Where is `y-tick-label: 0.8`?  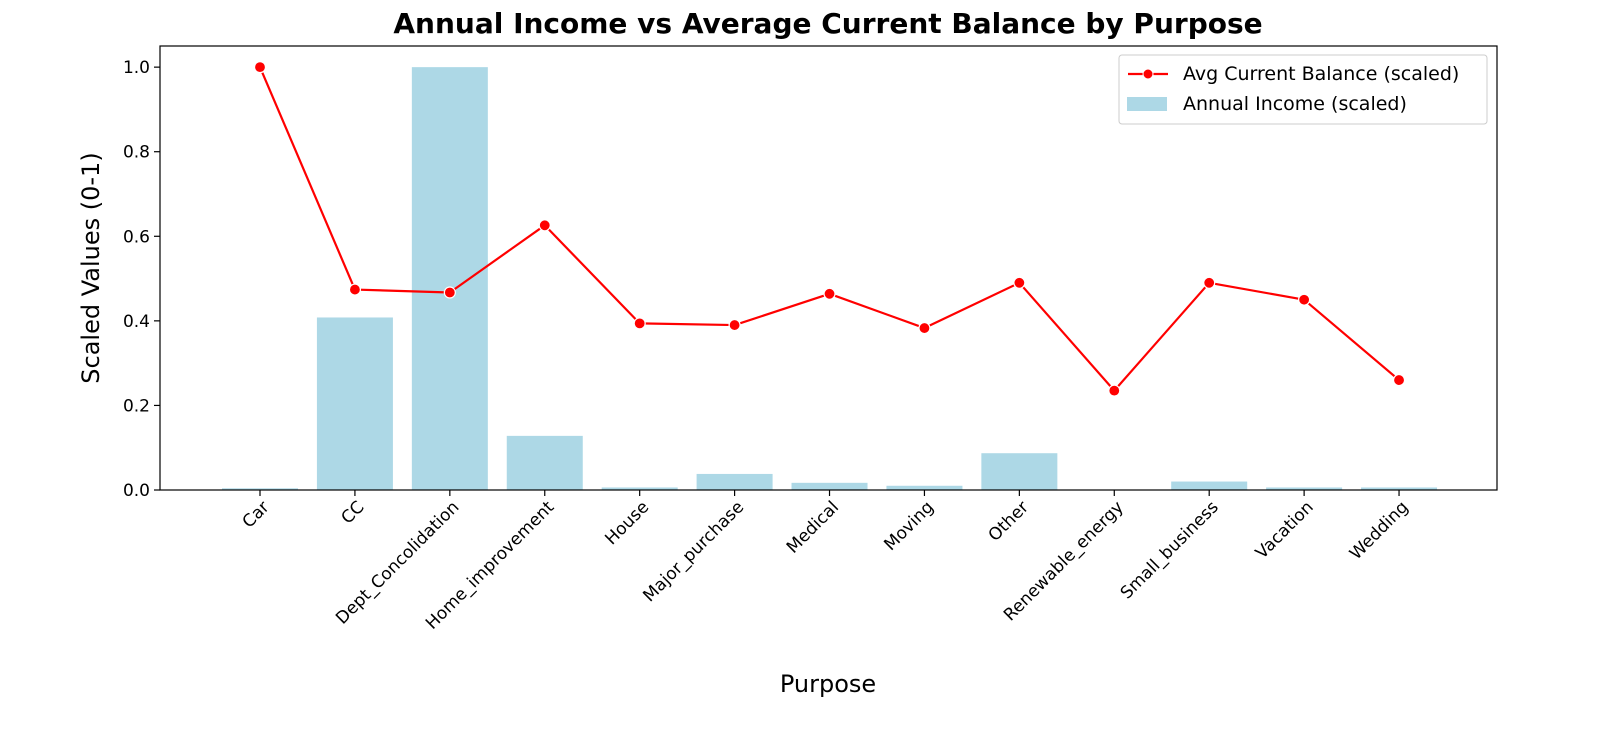
y-tick-label: 0.8 is located at coordinates (136, 153).